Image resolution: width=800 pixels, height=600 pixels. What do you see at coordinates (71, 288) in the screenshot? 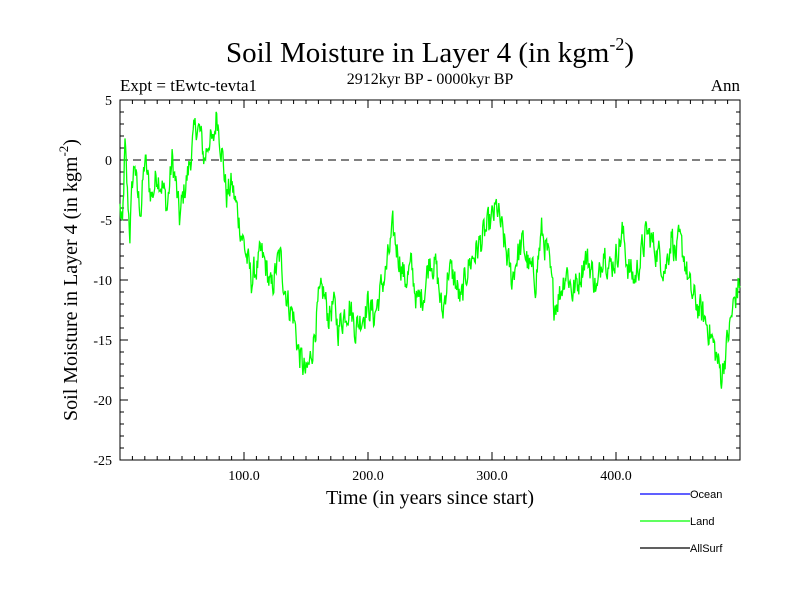
I see `y-axis-label-text: Soil Moisture in Layer 4 (in kgm` at bounding box center [71, 288].